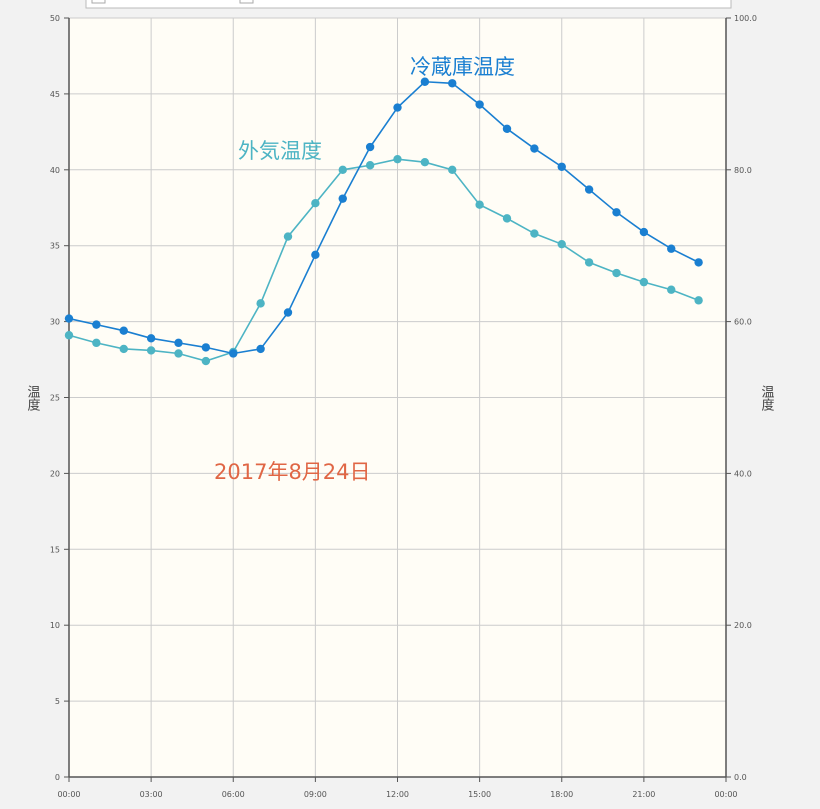 This screenshot has height=809, width=820. Describe the element at coordinates (740, 777) in the screenshot. I see `y2-tick-label: 0.0` at that location.